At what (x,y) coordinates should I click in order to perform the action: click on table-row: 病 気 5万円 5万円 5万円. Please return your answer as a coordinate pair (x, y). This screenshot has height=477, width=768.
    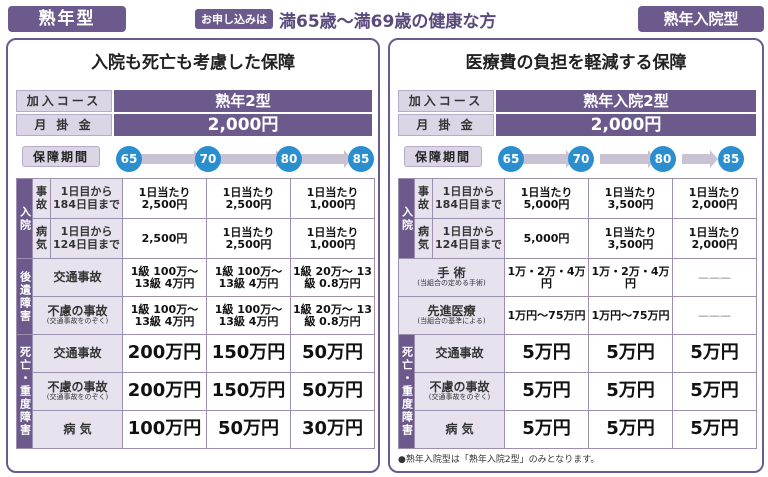
    Looking at the image, I should click on (578, 429).